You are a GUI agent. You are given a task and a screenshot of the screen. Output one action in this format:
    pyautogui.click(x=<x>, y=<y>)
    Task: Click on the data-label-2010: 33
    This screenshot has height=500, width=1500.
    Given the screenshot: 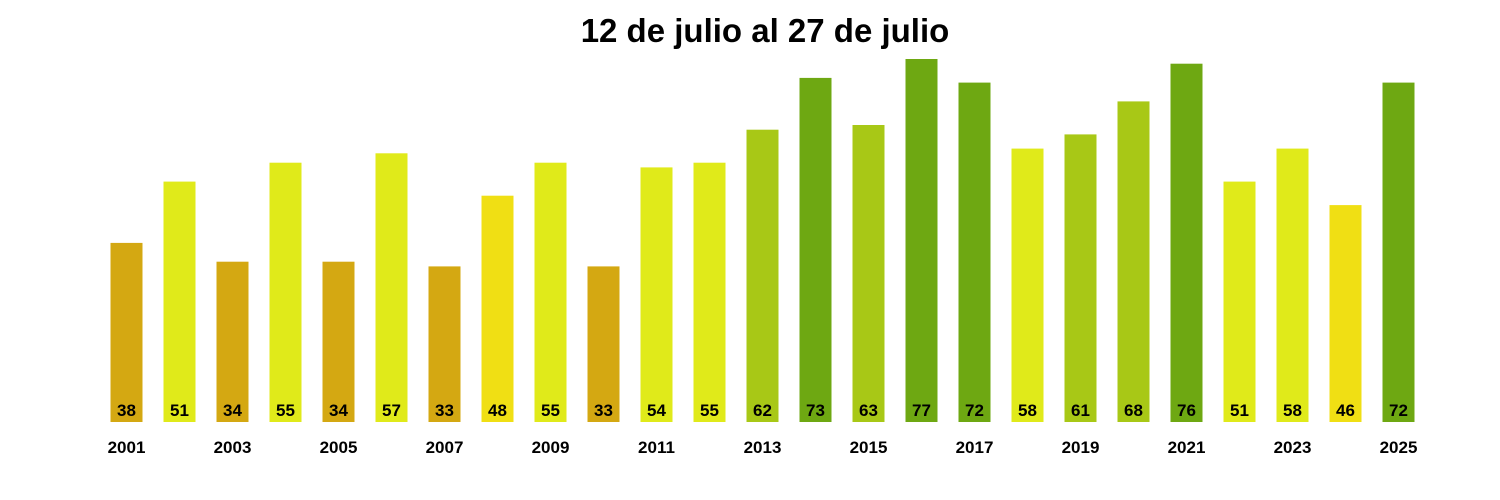 What is the action you would take?
    pyautogui.click(x=603, y=410)
    